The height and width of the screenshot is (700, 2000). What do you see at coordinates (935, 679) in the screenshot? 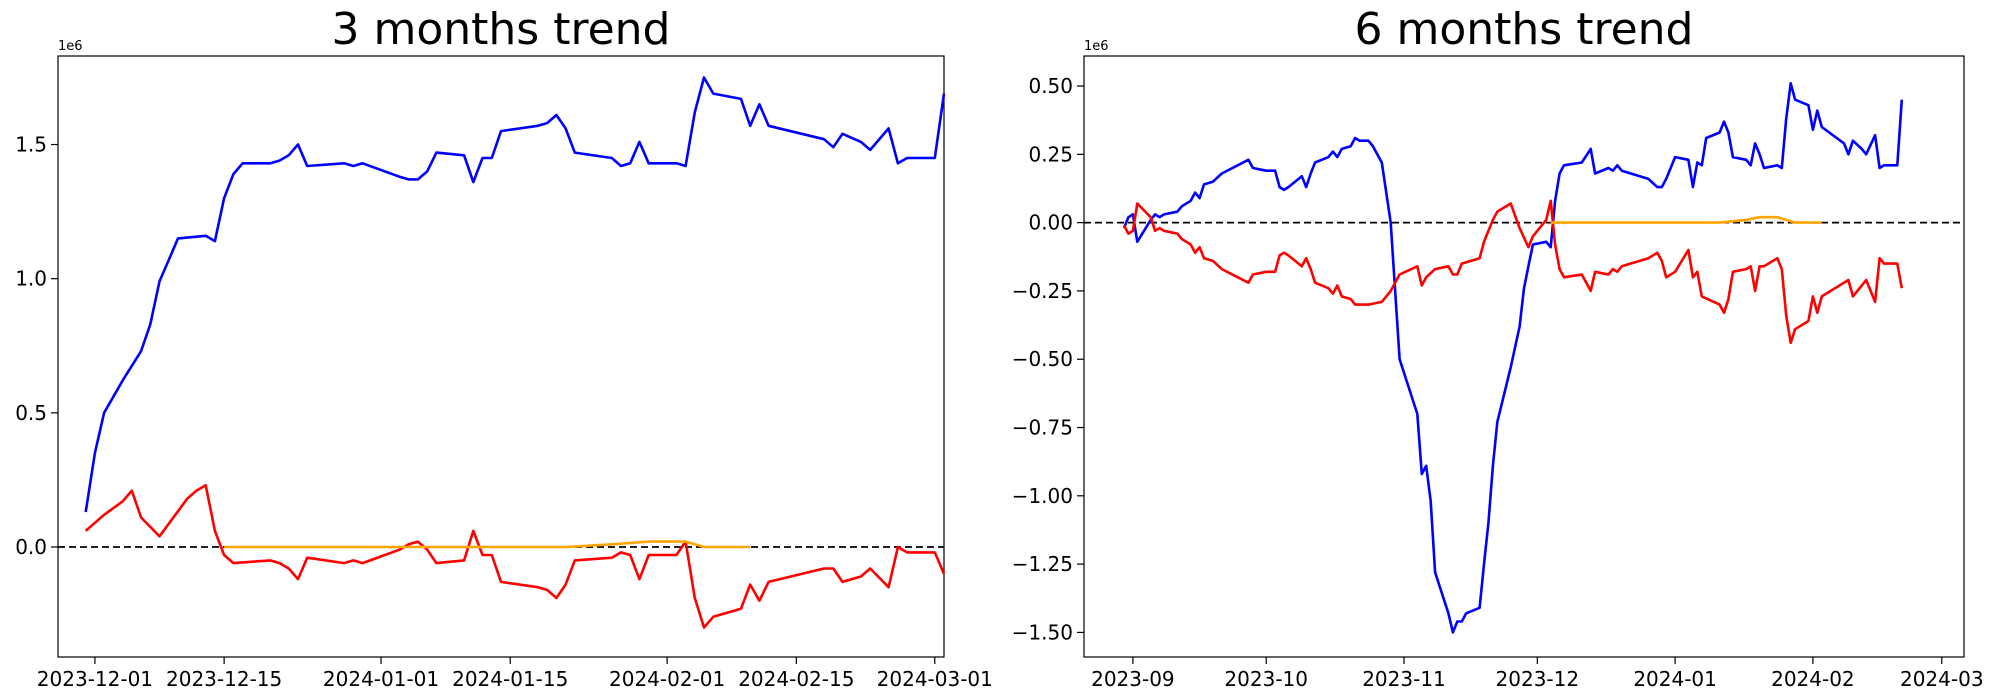
I see `x-tick-label: 2024-03-01` at bounding box center [935, 679].